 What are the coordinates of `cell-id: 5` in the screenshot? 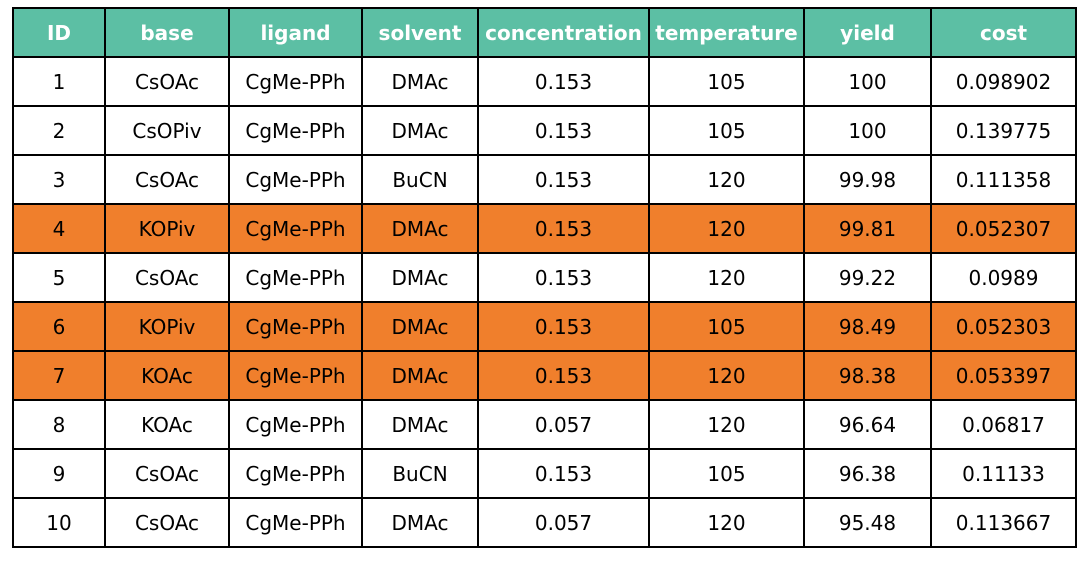 It's located at (59, 277).